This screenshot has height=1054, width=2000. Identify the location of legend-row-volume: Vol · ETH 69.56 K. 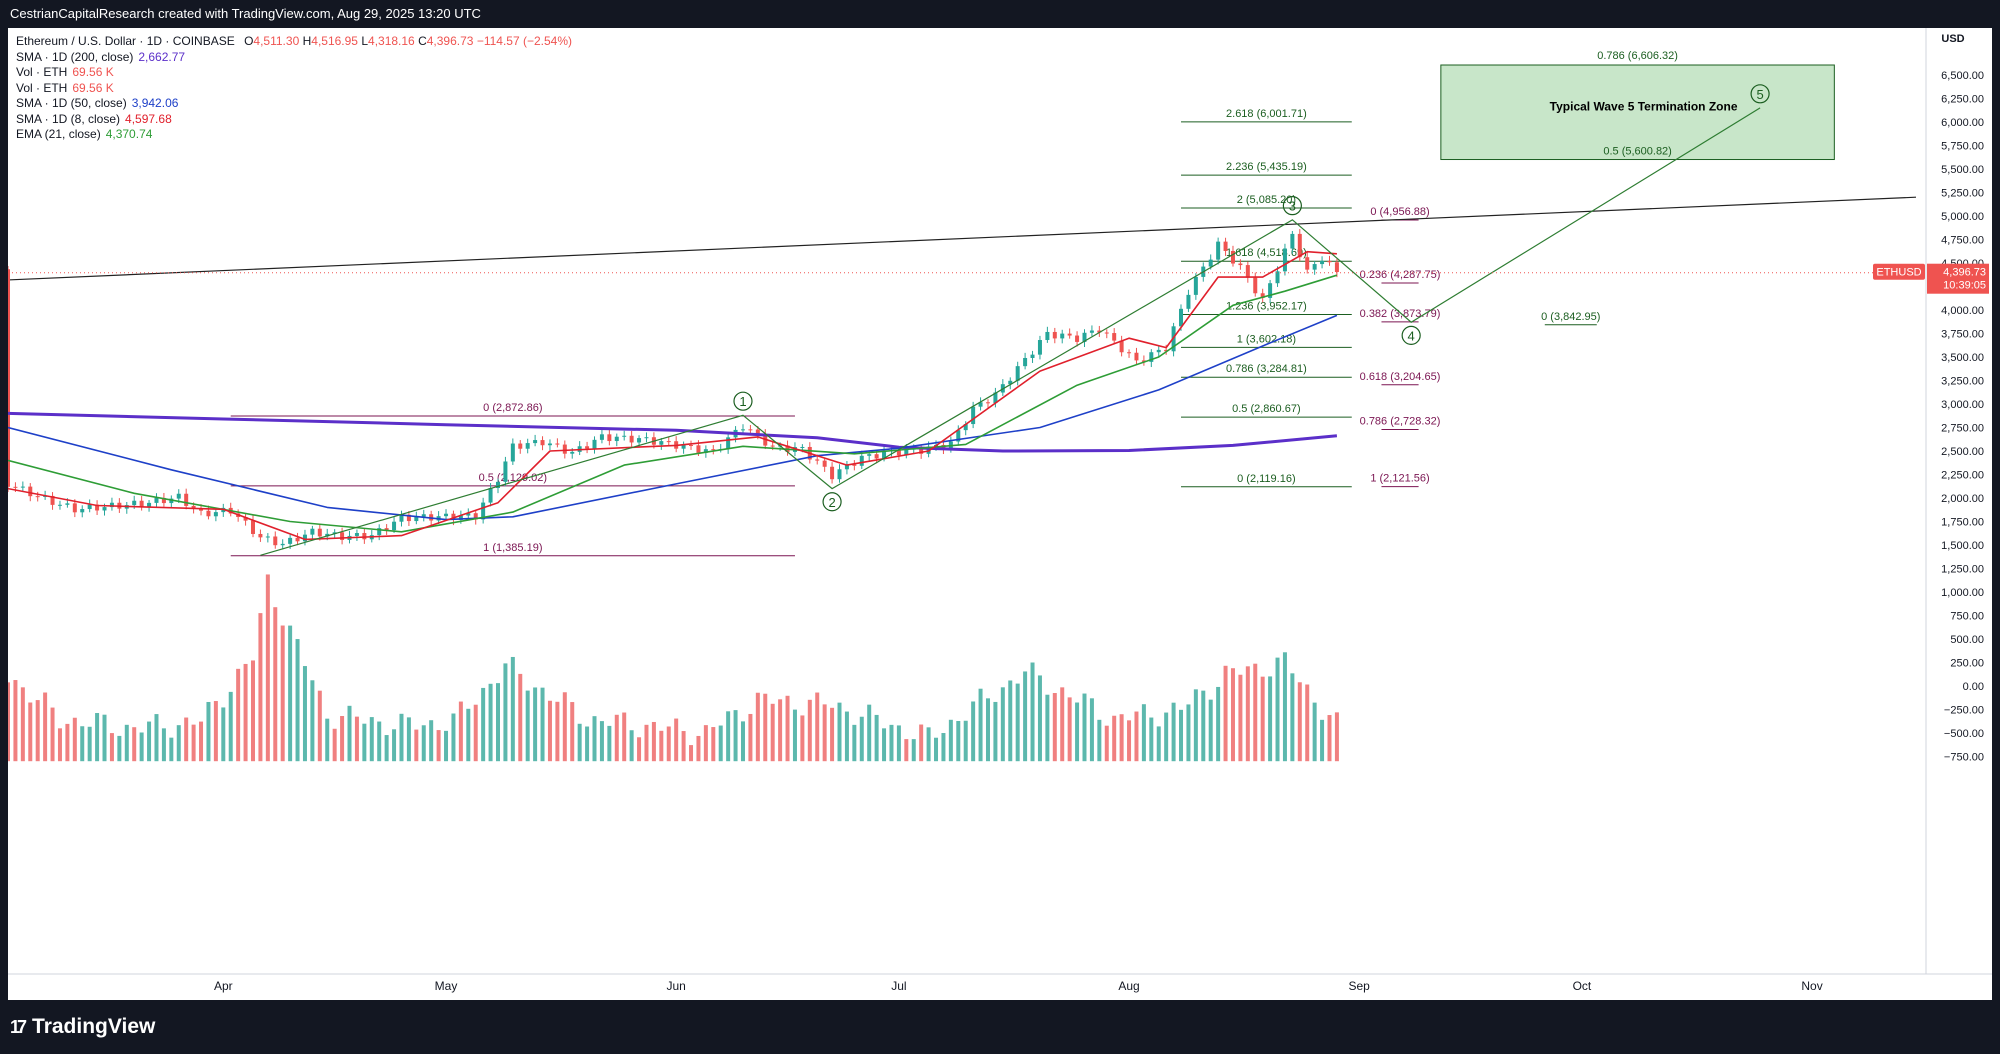
(294, 73).